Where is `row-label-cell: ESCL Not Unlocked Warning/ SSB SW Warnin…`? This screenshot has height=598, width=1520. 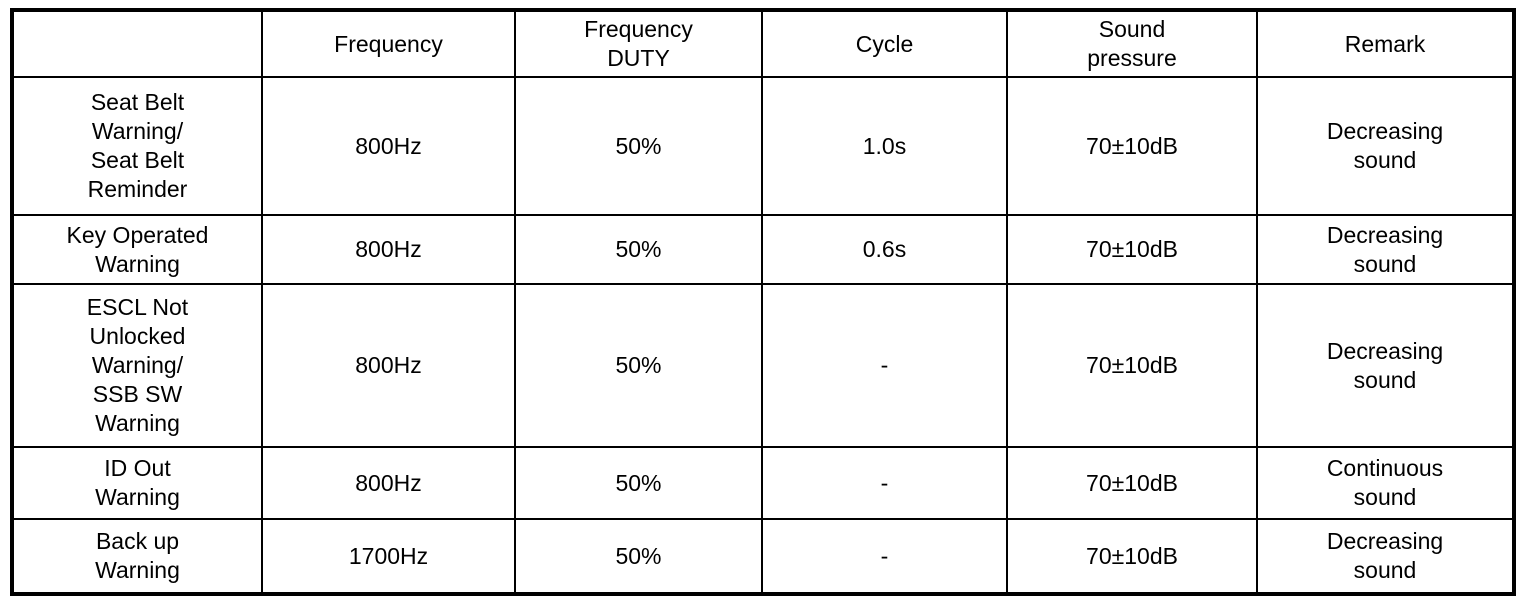
row-label-cell: ESCL Not Unlocked Warning/ SSB SW Warnin… is located at coordinates (137, 365).